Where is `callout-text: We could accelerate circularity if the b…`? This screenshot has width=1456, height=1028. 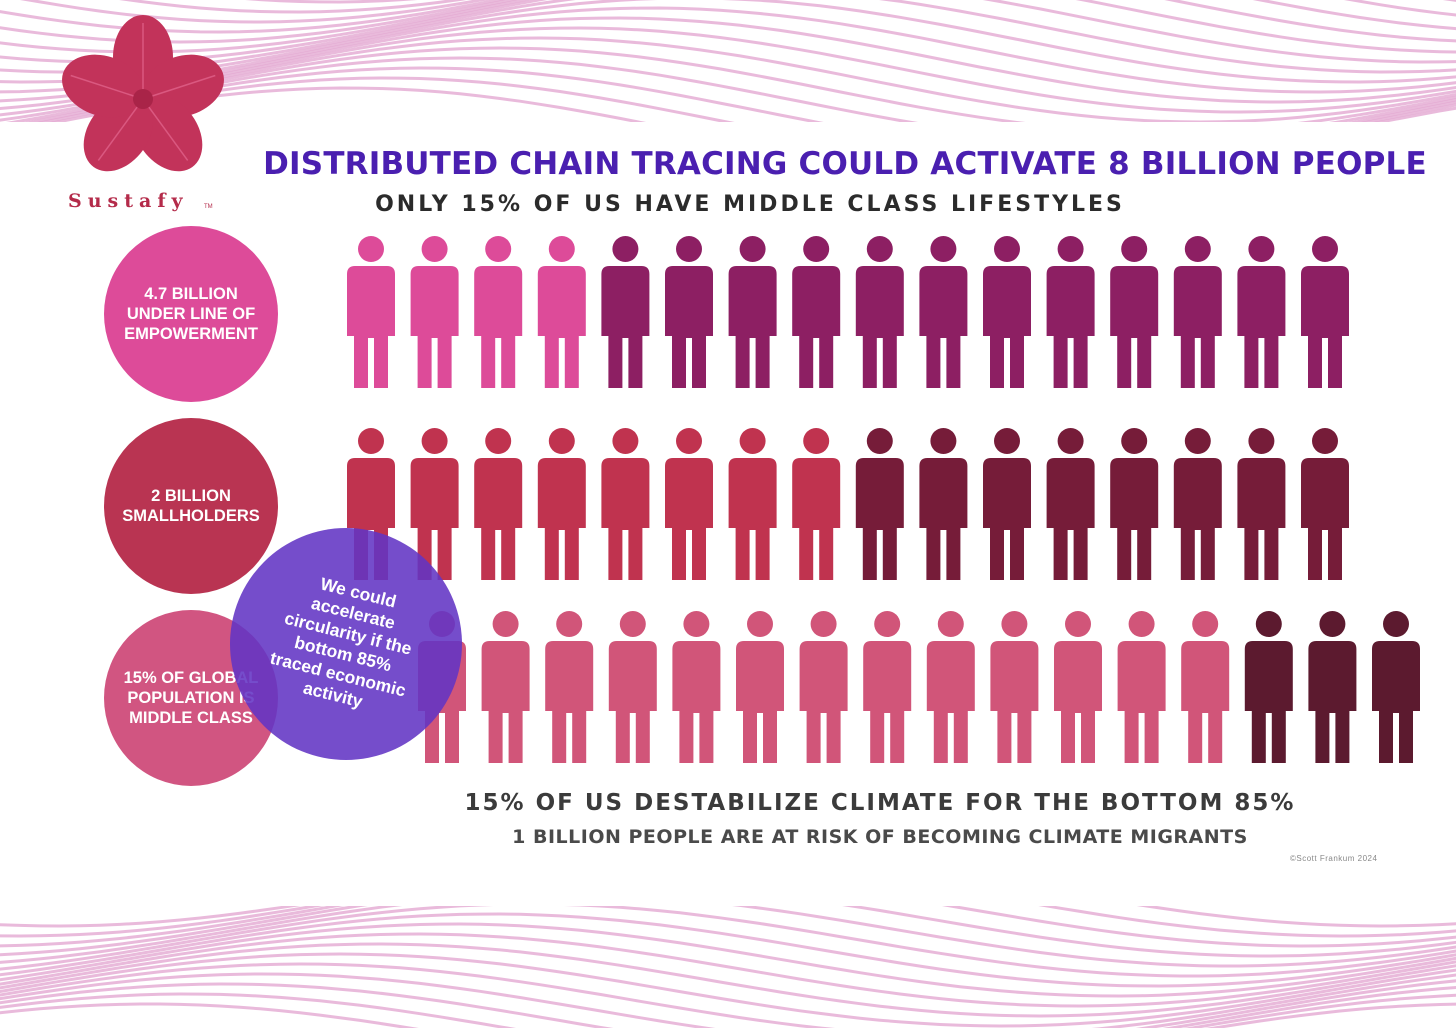
callout-text: We could accelerate circularity if the b… is located at coordinates (341, 642).